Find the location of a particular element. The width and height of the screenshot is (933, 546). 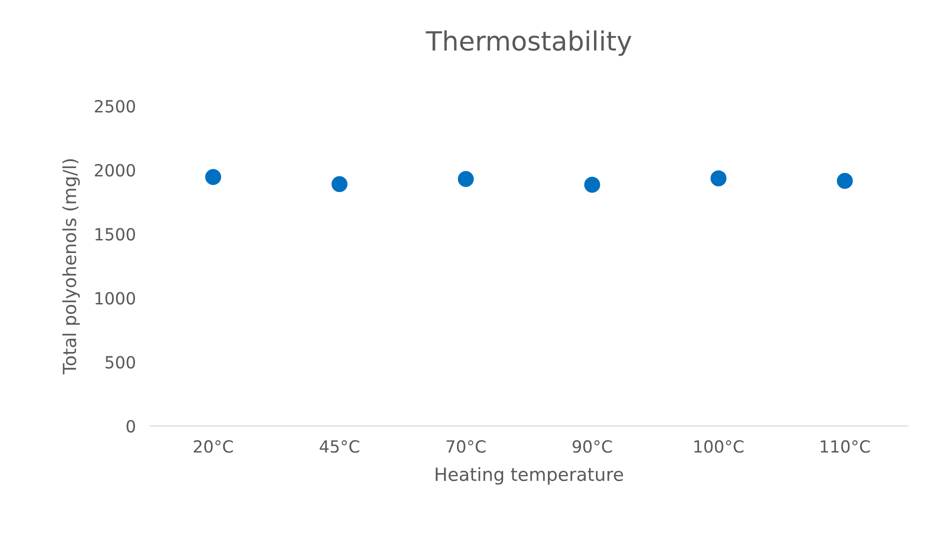

y-tick-label: 1000 is located at coordinates (116, 298).